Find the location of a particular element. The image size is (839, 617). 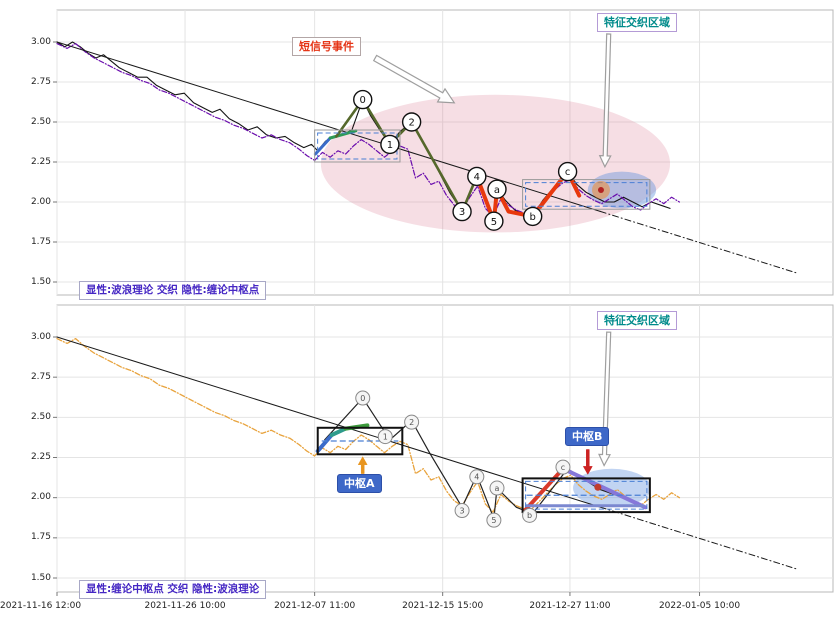

bottom-pivot-a-seg-teal is located at coordinates (338, 431).